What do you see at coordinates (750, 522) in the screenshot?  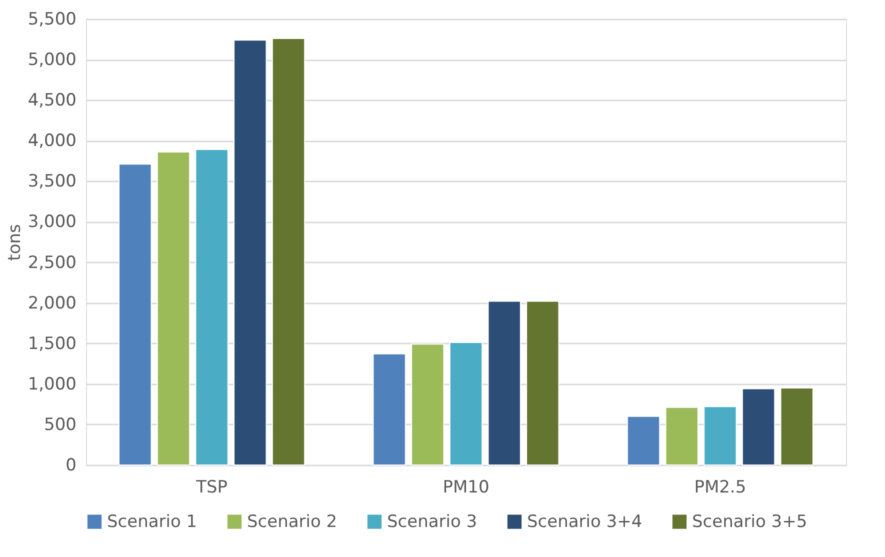 I see `legend-label: Scenario 3+5` at bounding box center [750, 522].